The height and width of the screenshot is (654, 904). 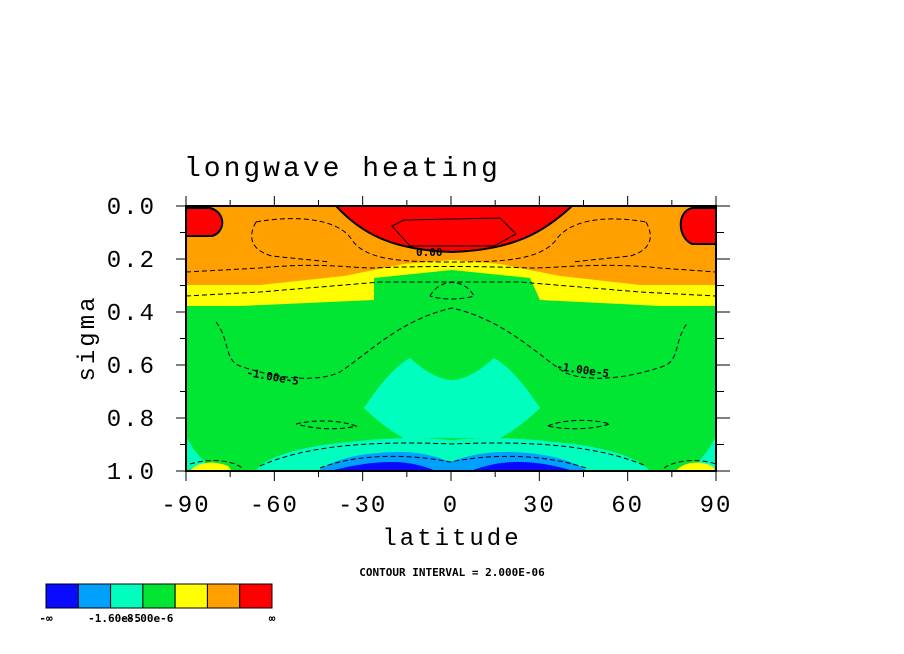 What do you see at coordinates (716, 506) in the screenshot?
I see `x-tick-label: 90` at bounding box center [716, 506].